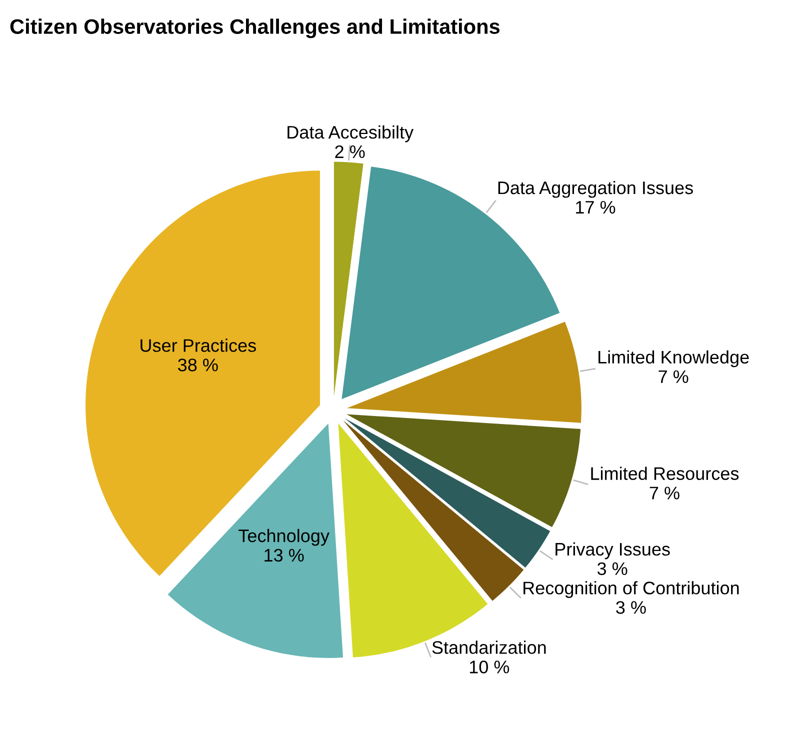 This screenshot has width=793, height=746. I want to click on data-label: 10 %, so click(490, 667).